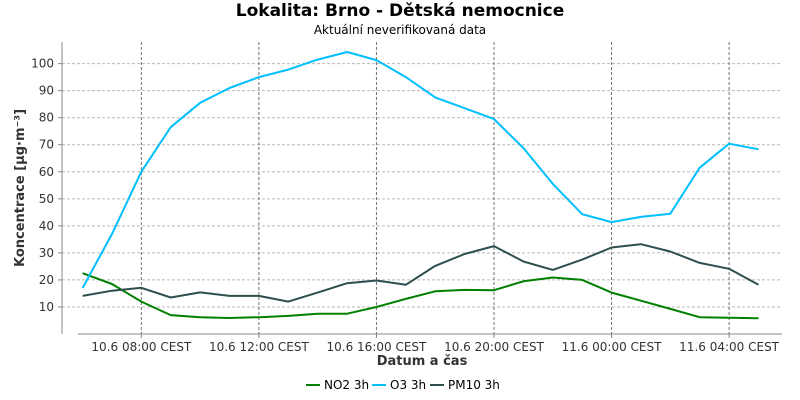 Image resolution: width=800 pixels, height=400 pixels. What do you see at coordinates (46, 145) in the screenshot?
I see `y-tick-label: 70` at bounding box center [46, 145].